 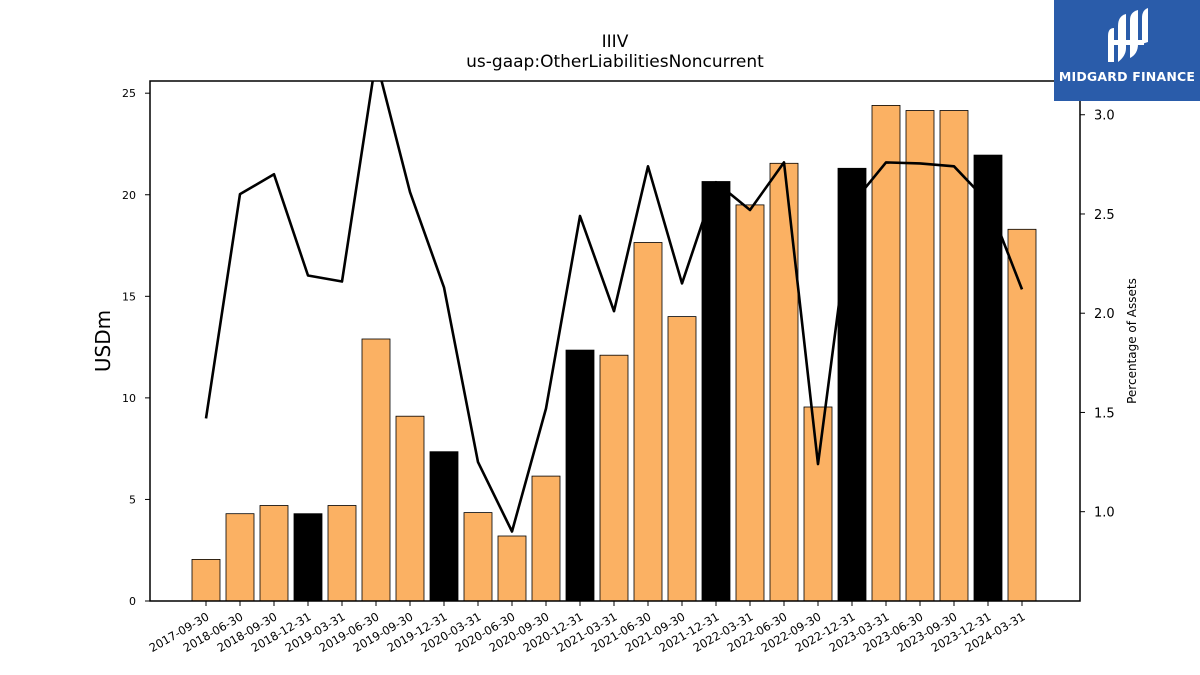 I want to click on y-tick-label: 20, so click(x=129, y=195).